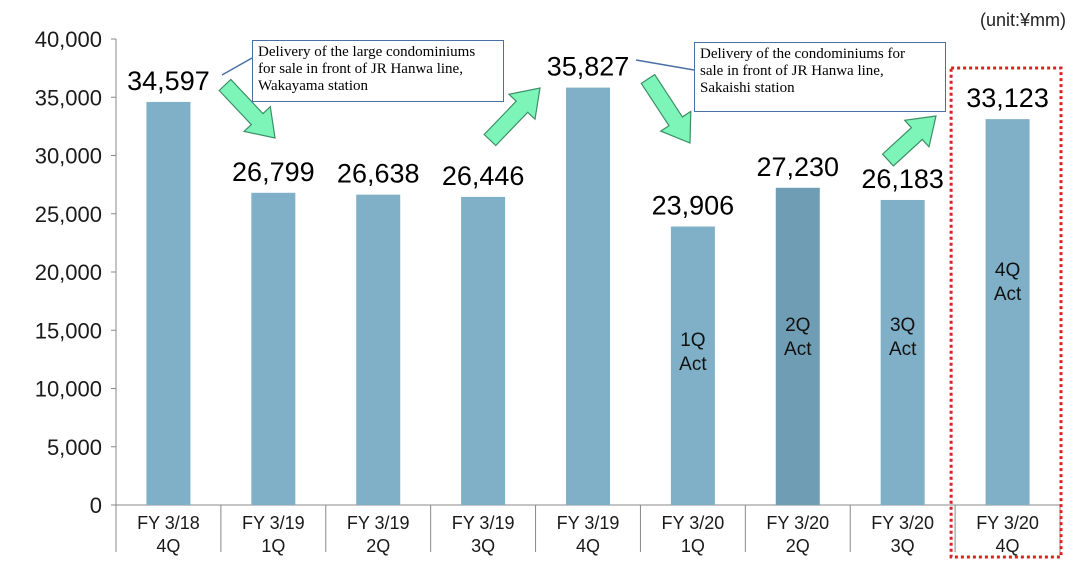 The height and width of the screenshot is (571, 1083). What do you see at coordinates (797, 325) in the screenshot?
I see `bar-inner-label: 2Q` at bounding box center [797, 325].